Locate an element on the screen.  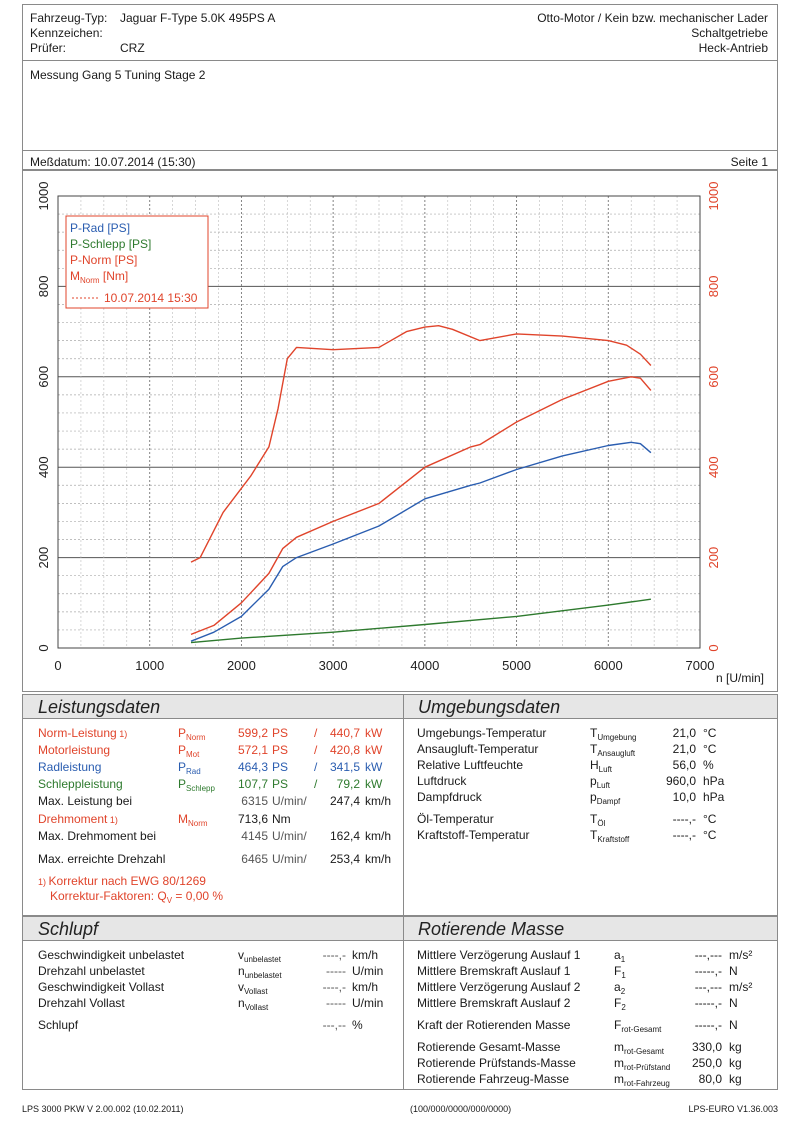
umgebung-value: ----,- is located at coordinates (684, 835).